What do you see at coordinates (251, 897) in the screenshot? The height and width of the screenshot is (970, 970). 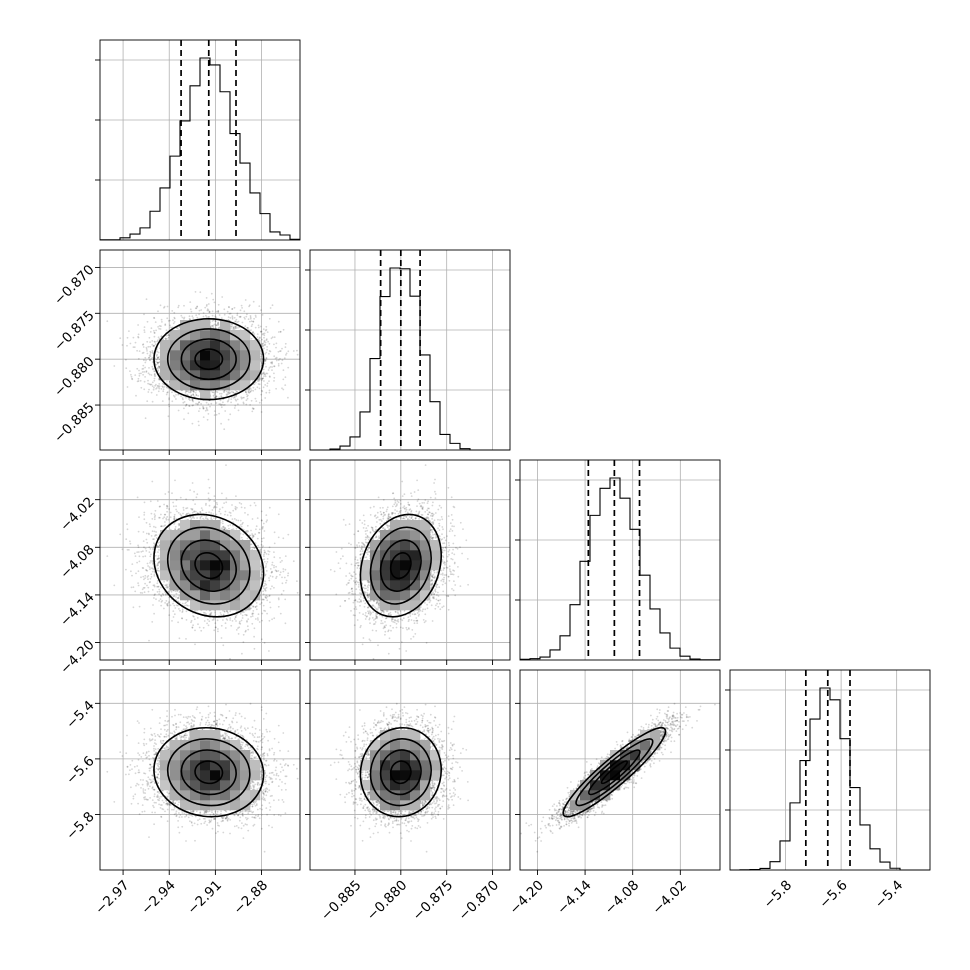 I see `x-tick-label: −2.88` at bounding box center [251, 897].